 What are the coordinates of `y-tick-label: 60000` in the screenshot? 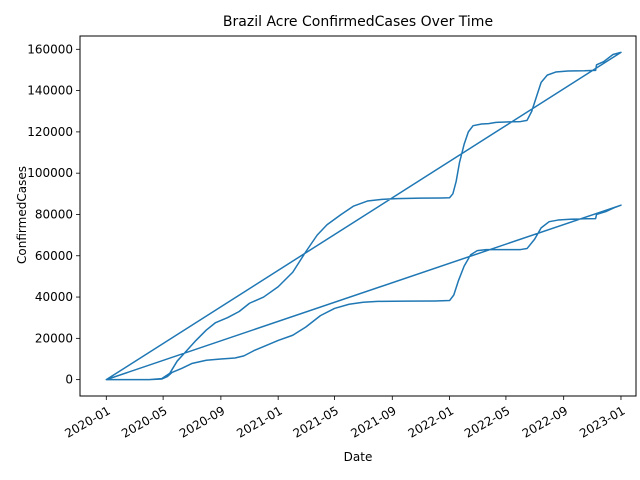 It's located at (54, 256).